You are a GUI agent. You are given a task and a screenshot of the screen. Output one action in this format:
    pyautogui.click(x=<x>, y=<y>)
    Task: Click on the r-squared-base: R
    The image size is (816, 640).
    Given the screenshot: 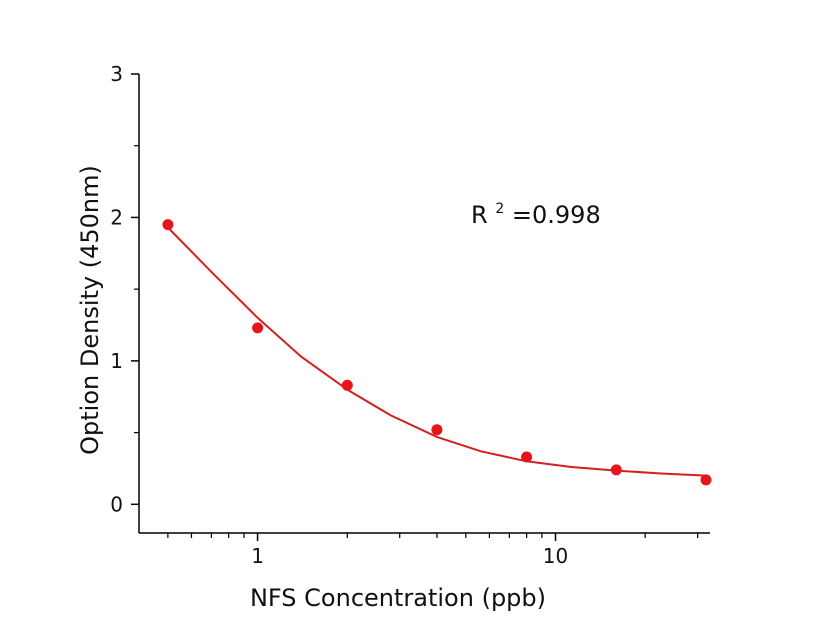 What is the action you would take?
    pyautogui.click(x=479, y=215)
    